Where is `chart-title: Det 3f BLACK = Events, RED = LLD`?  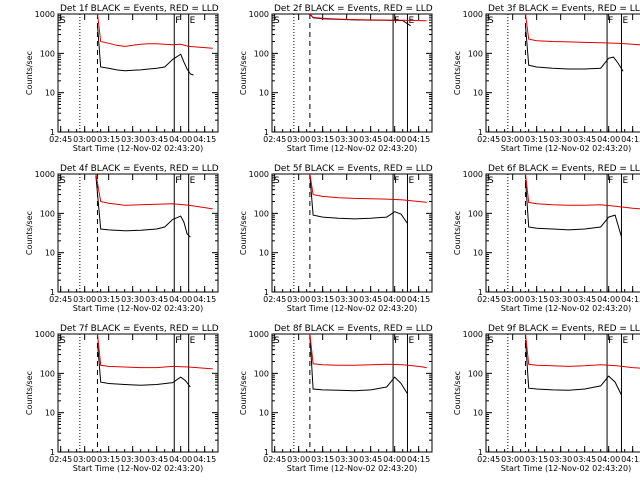
chart-title: Det 3f BLACK = Events, RED = LLD is located at coordinates (564, 9).